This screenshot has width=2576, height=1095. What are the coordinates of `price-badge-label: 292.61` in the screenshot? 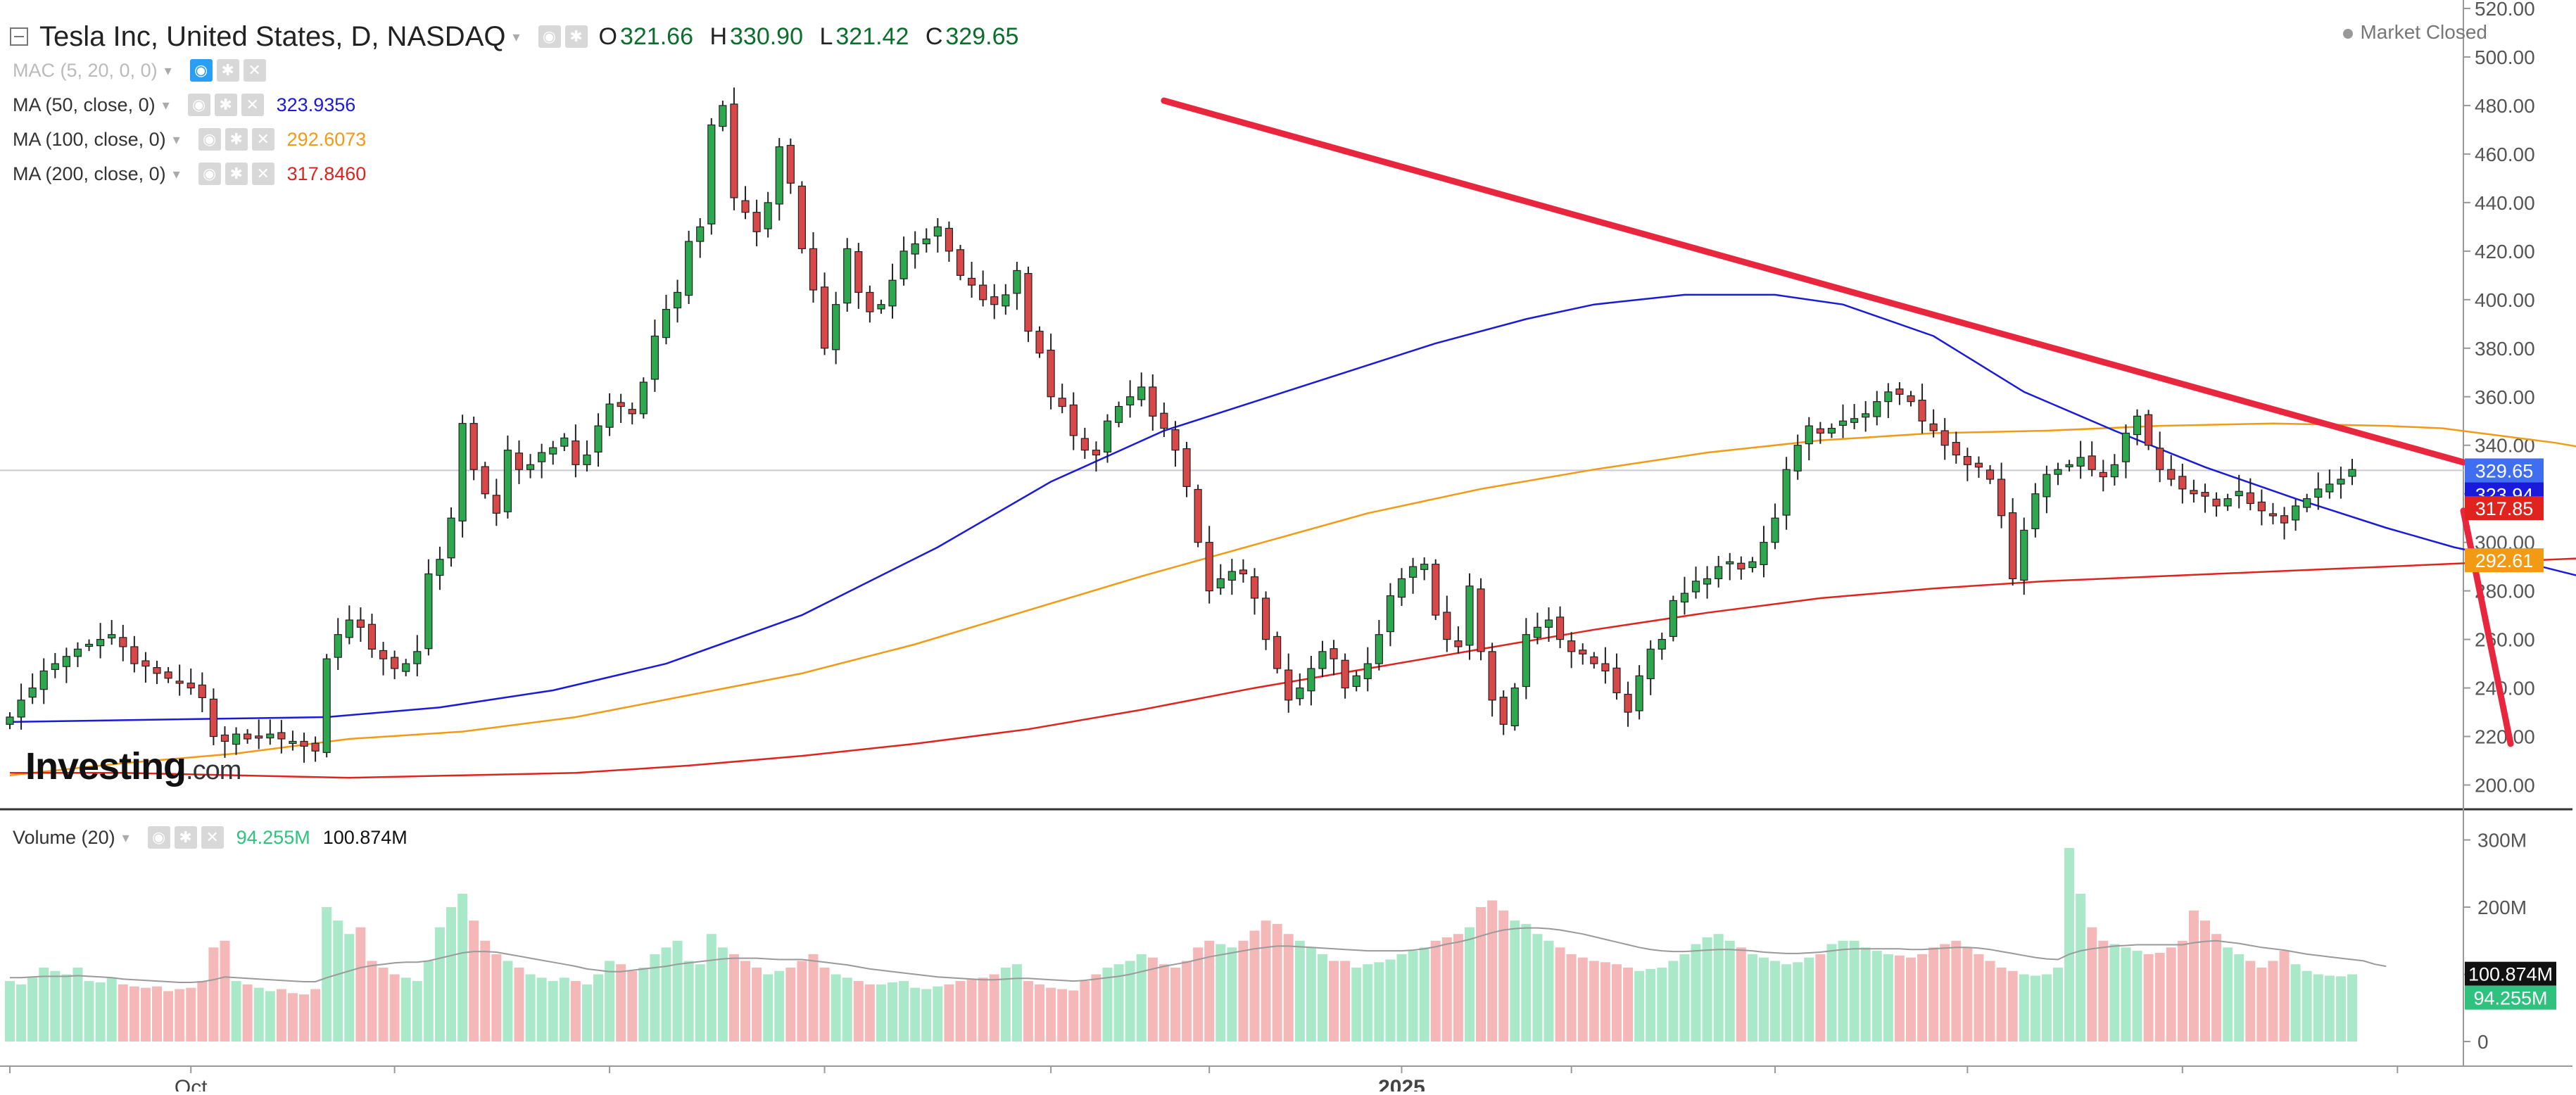 It's located at (2504, 560).